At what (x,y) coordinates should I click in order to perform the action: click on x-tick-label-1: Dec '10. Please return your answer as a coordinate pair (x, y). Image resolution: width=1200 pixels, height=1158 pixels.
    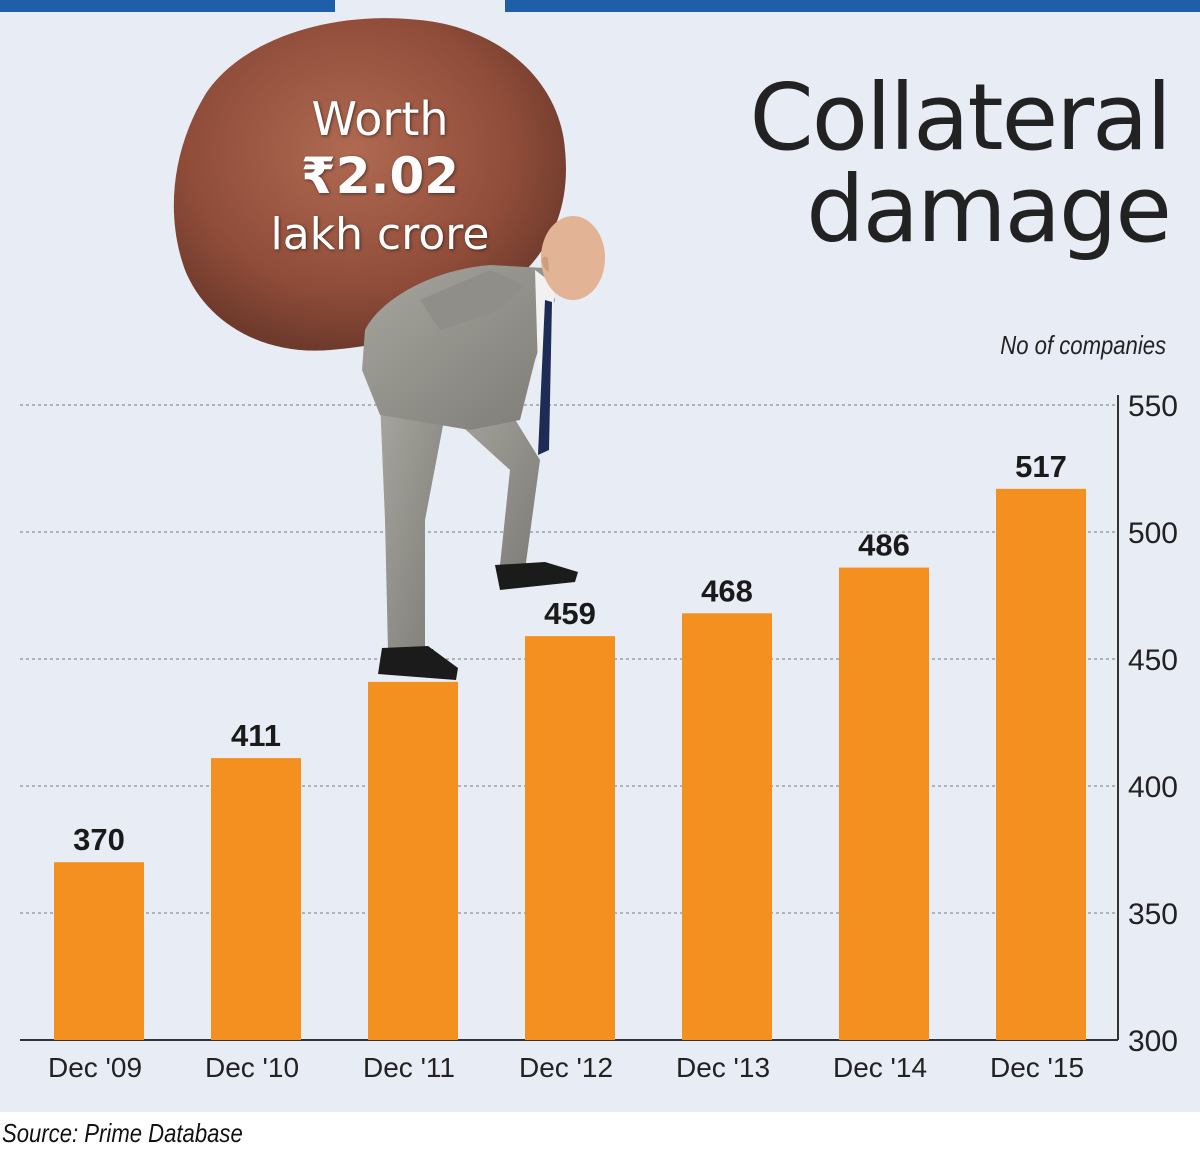
    Looking at the image, I should click on (252, 1067).